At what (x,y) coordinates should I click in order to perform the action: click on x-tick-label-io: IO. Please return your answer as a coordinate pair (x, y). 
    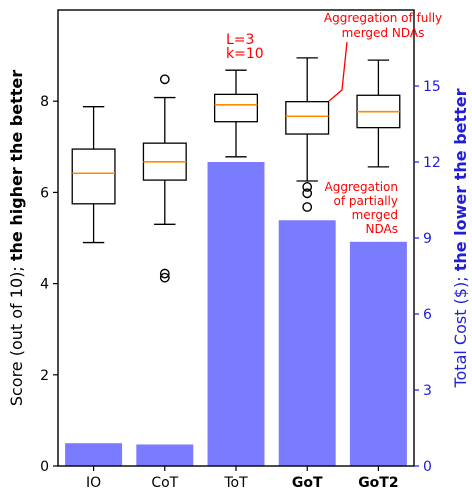
    Looking at the image, I should click on (93, 483).